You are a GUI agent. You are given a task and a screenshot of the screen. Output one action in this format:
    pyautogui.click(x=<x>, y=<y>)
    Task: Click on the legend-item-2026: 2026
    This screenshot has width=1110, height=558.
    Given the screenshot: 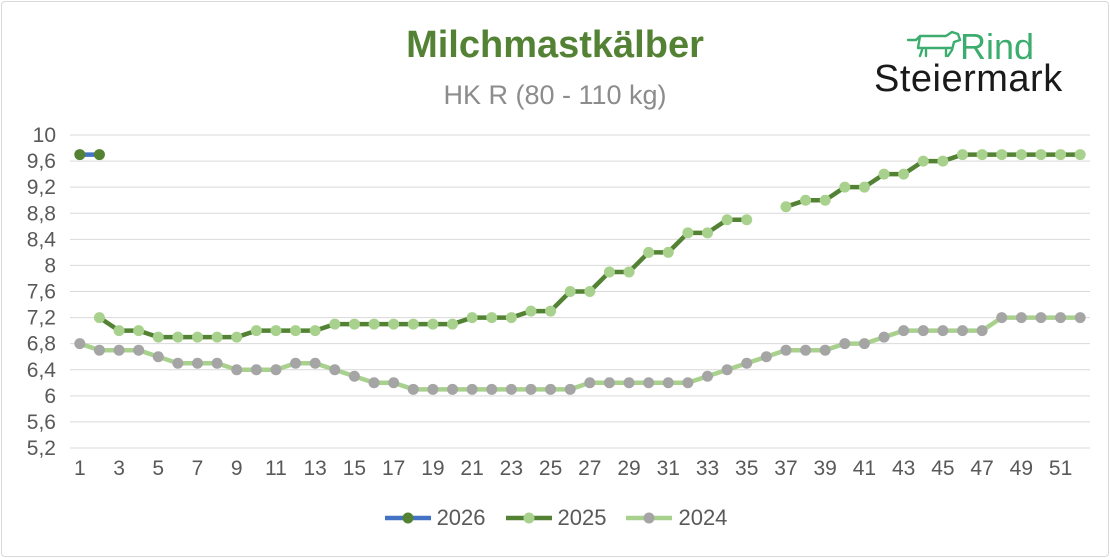 What is the action you would take?
    pyautogui.click(x=434, y=518)
    